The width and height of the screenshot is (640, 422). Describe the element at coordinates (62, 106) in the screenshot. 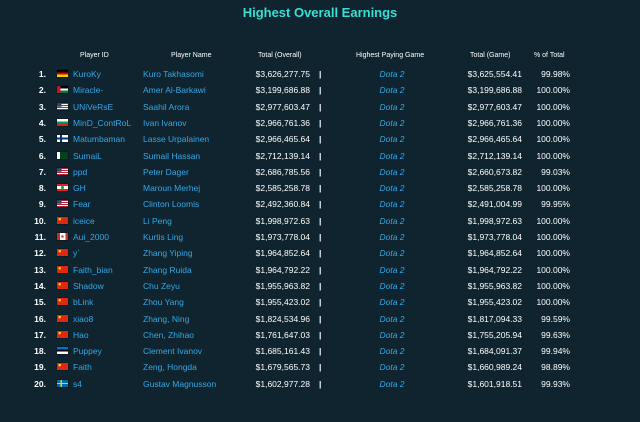

I see `usa-flag-icon` at that location.